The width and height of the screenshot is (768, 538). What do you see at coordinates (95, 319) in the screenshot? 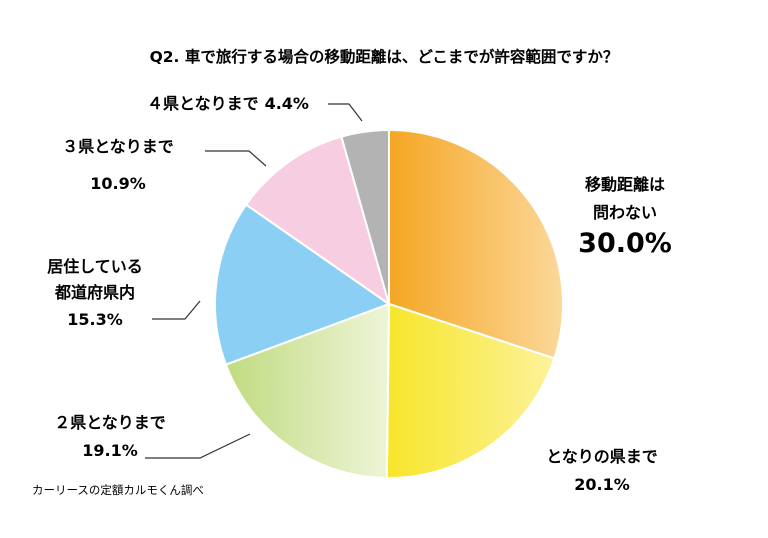
I see `slice-value-label: 15.3%` at bounding box center [95, 319].